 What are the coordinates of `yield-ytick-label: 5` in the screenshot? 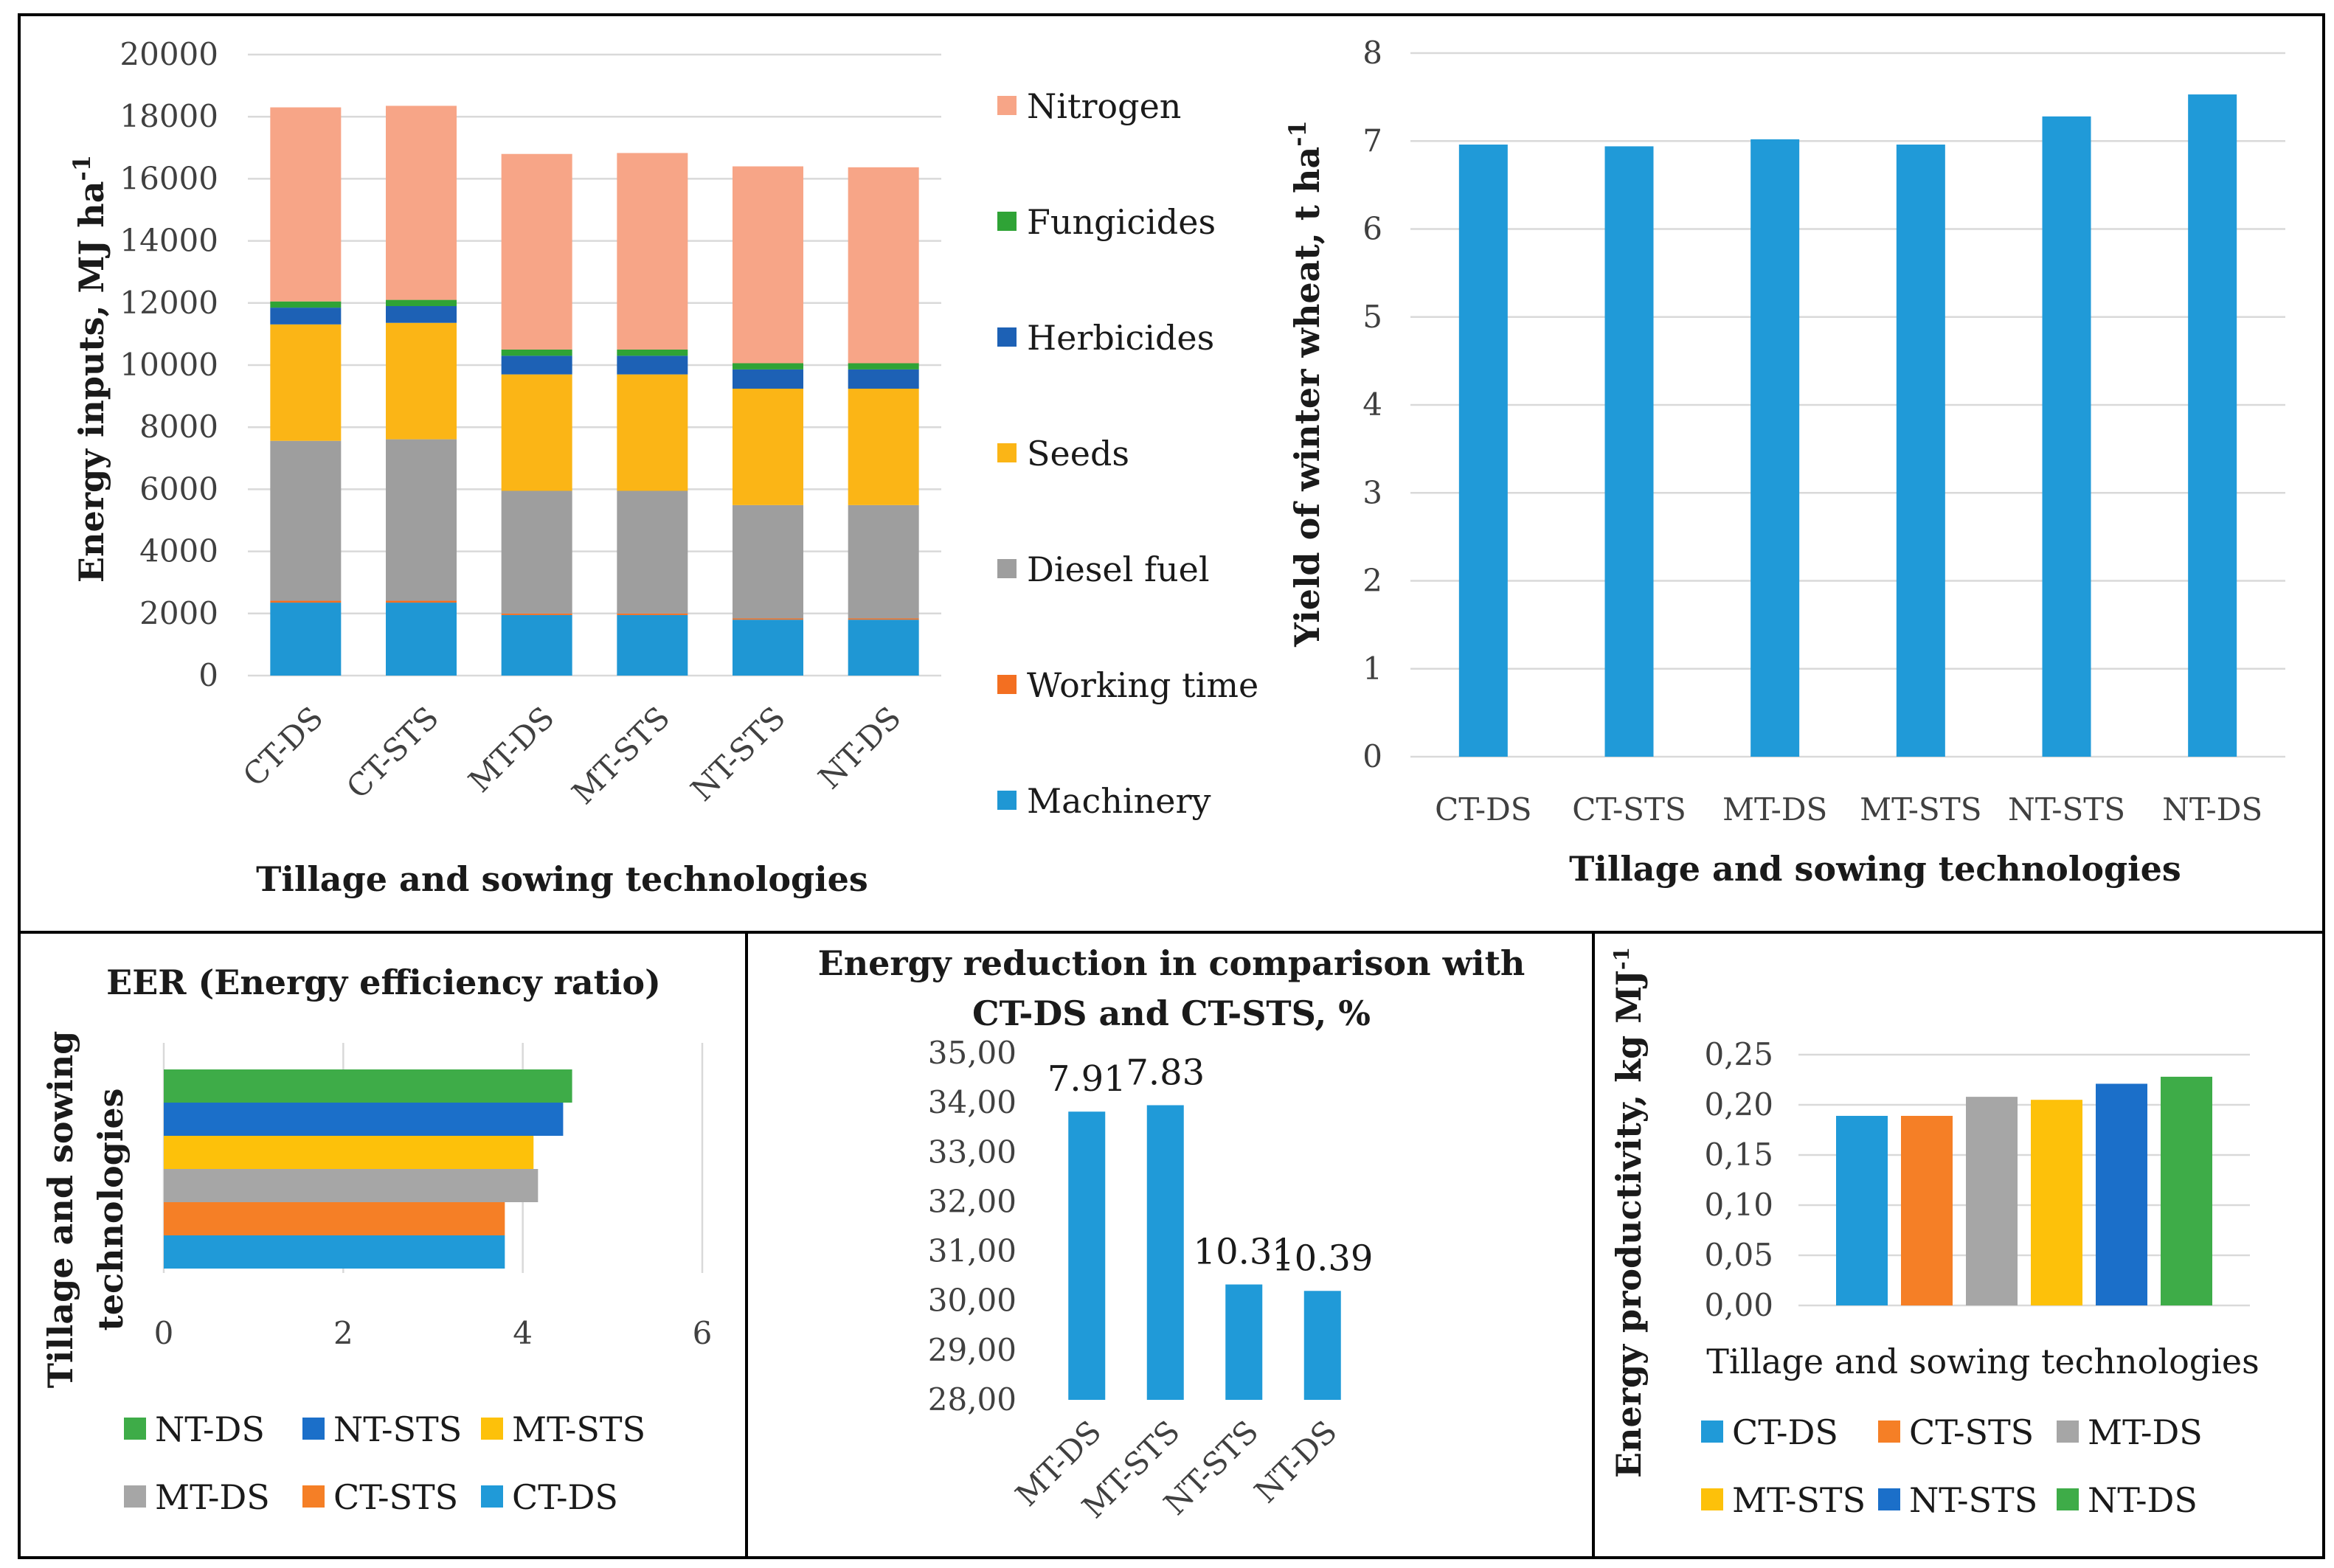 It's located at (1372, 317).